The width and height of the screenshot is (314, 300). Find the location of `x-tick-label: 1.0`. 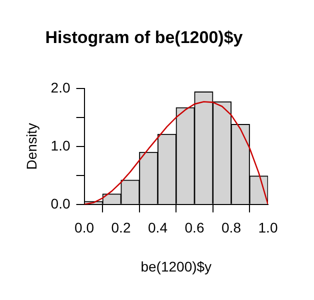

x-tick-label: 1.0 is located at coordinates (268, 228).